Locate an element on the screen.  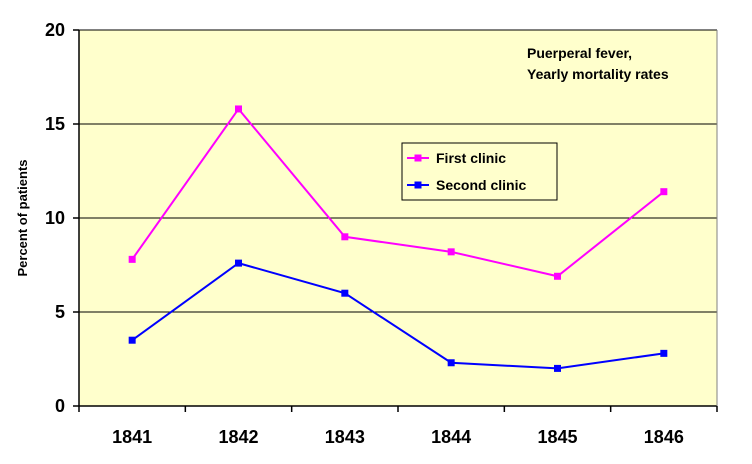
y-axis-ticks: 0 5 10 15 20 is located at coordinates (62, 218).